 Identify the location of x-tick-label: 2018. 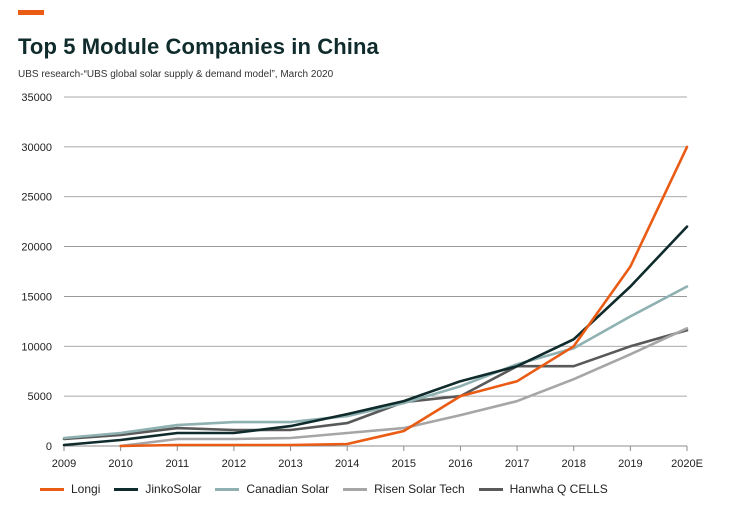
(573, 464).